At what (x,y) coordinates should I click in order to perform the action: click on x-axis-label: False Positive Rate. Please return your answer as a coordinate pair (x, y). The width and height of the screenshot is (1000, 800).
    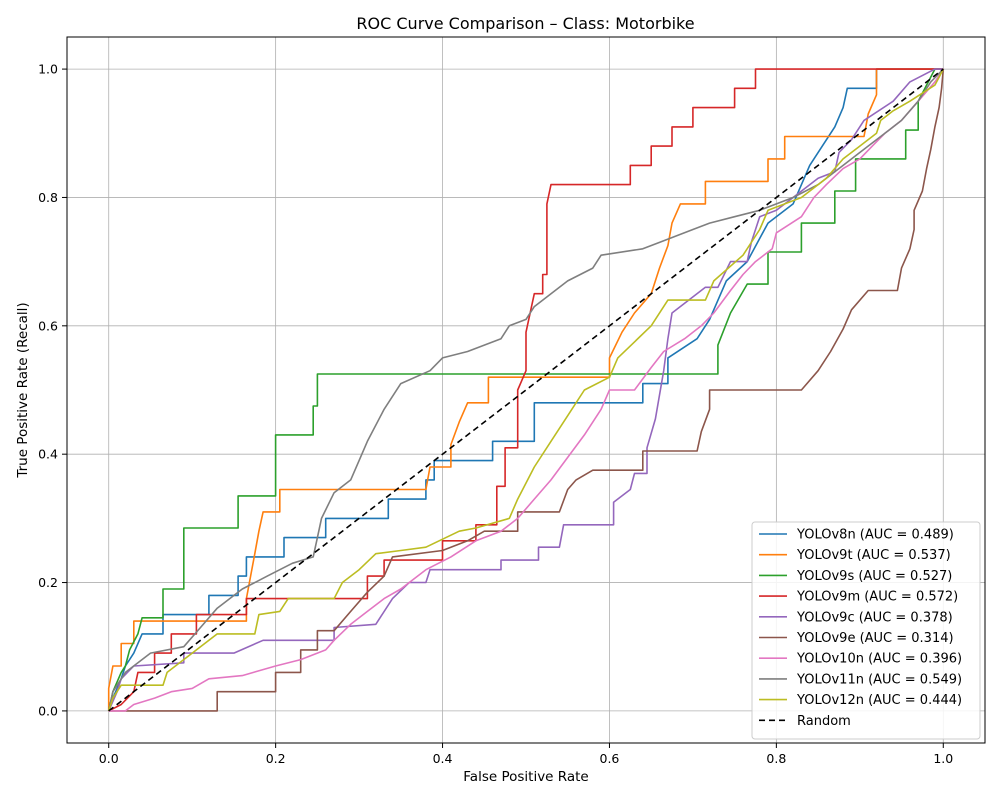
    Looking at the image, I should click on (525, 777).